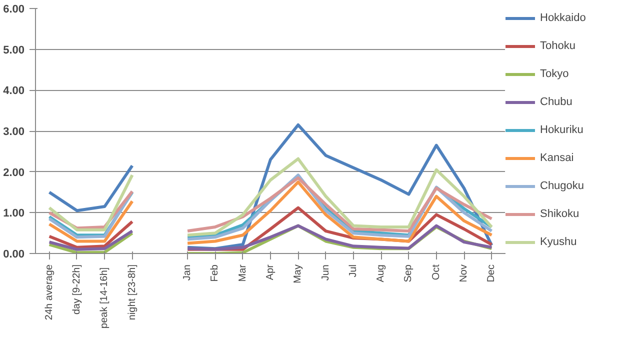 Image resolution: width=628 pixels, height=345 pixels. I want to click on y-tick-label: 1.00, so click(14, 214).